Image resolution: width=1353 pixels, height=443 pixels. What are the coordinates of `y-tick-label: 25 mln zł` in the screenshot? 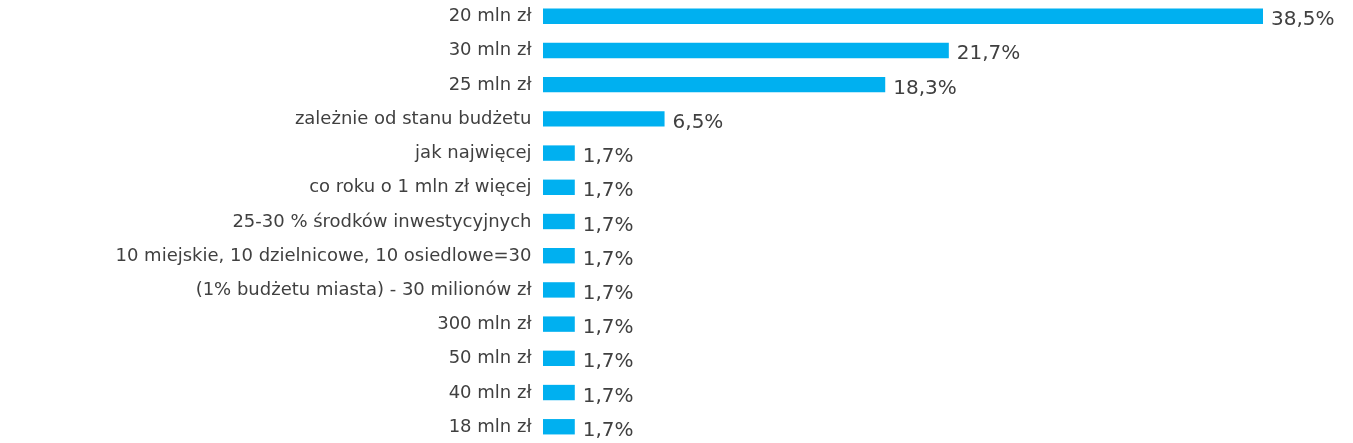 It's located at (490, 83).